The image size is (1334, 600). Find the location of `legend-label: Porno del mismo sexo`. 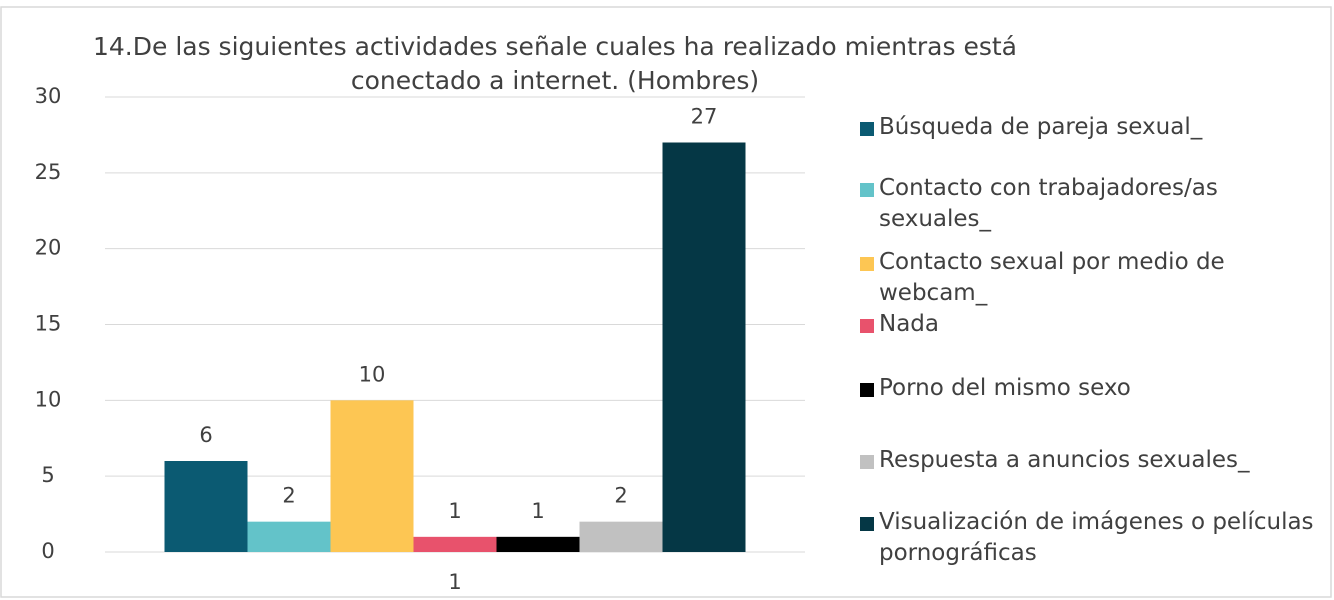

legend-label: Porno del mismo sexo is located at coordinates (1005, 388).